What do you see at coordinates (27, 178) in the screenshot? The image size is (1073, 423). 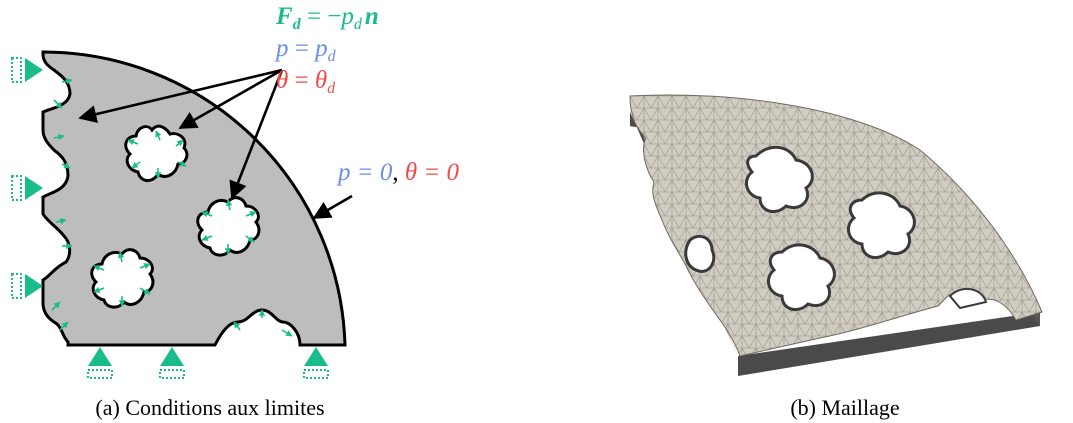 I see `left-supports` at bounding box center [27, 178].